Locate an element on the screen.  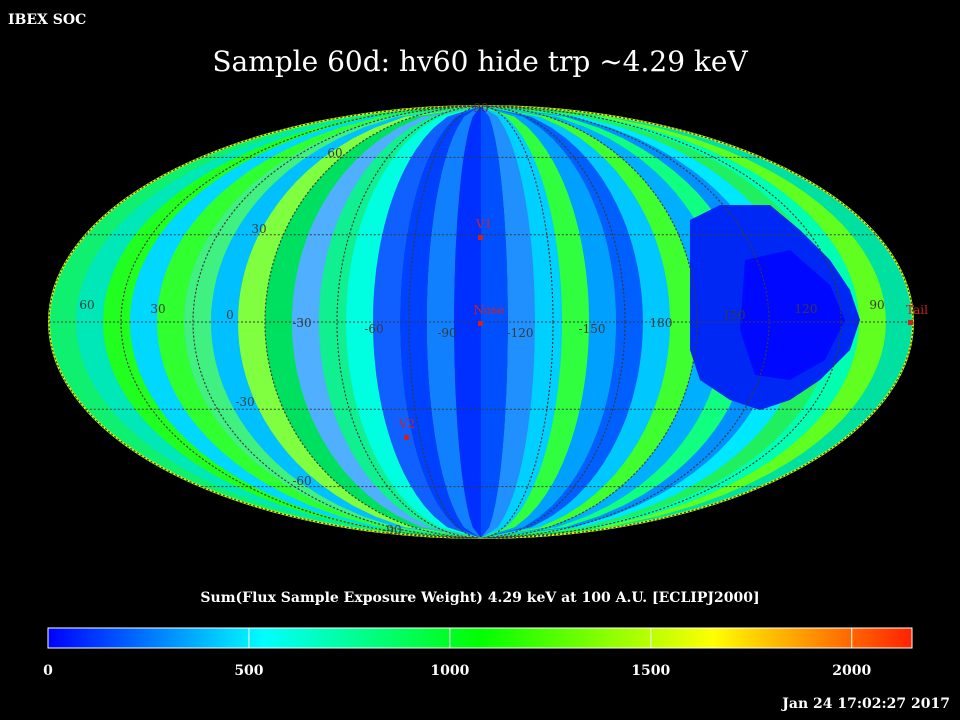
colorbar-tick-label: 1000 is located at coordinates (449, 671).